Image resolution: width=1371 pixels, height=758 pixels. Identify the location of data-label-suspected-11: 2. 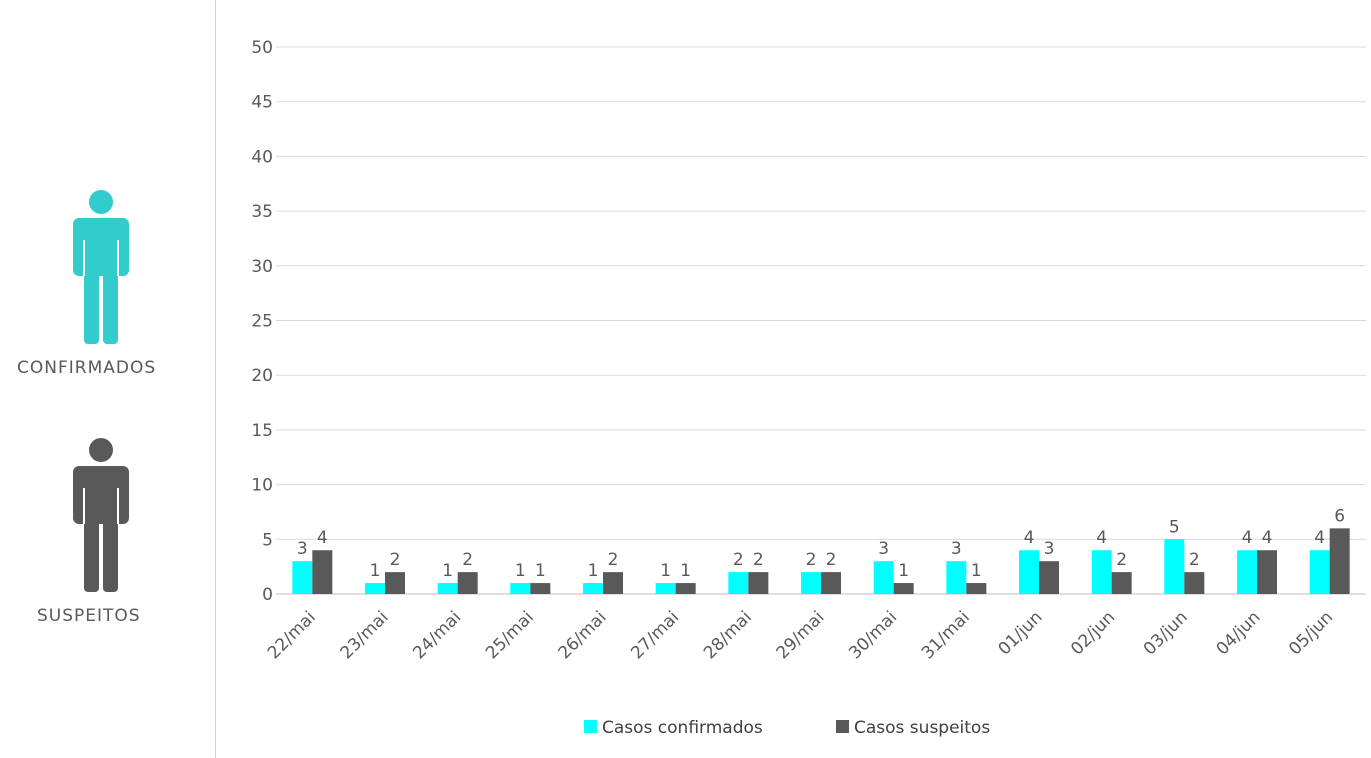
(1121, 560).